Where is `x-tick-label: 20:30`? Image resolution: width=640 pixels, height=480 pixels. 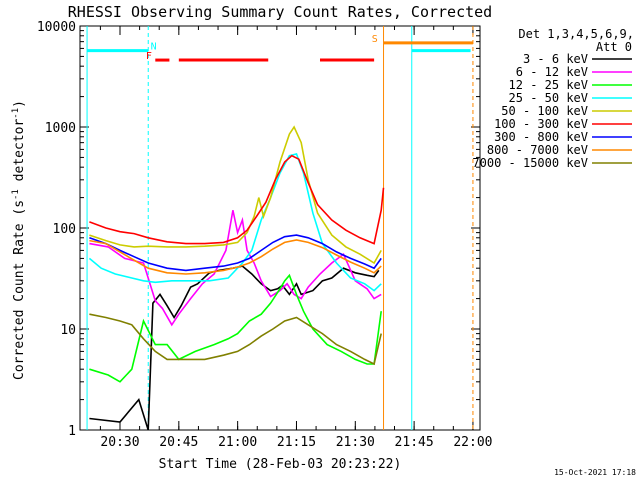 x-tick-label: 20:30 is located at coordinates (119, 442).